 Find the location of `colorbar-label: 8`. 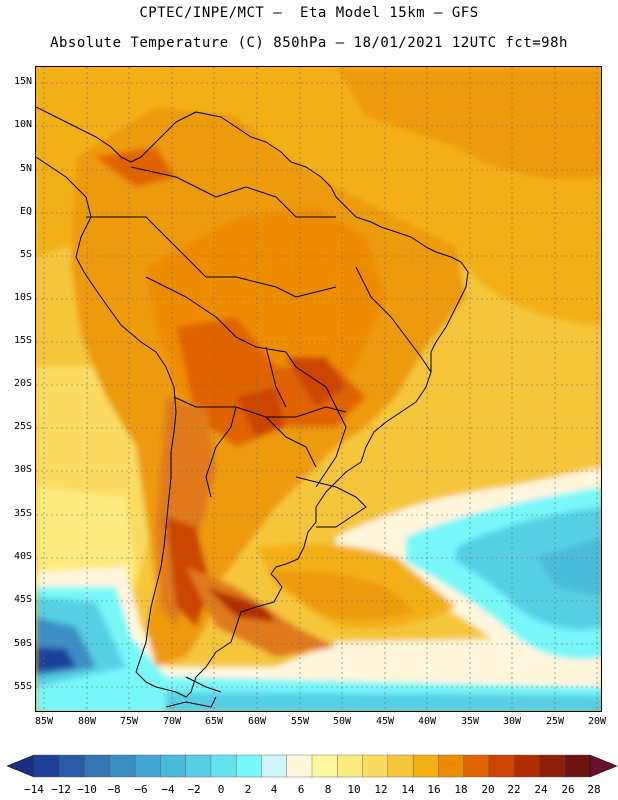

colorbar-label: 8 is located at coordinates (328, 789).